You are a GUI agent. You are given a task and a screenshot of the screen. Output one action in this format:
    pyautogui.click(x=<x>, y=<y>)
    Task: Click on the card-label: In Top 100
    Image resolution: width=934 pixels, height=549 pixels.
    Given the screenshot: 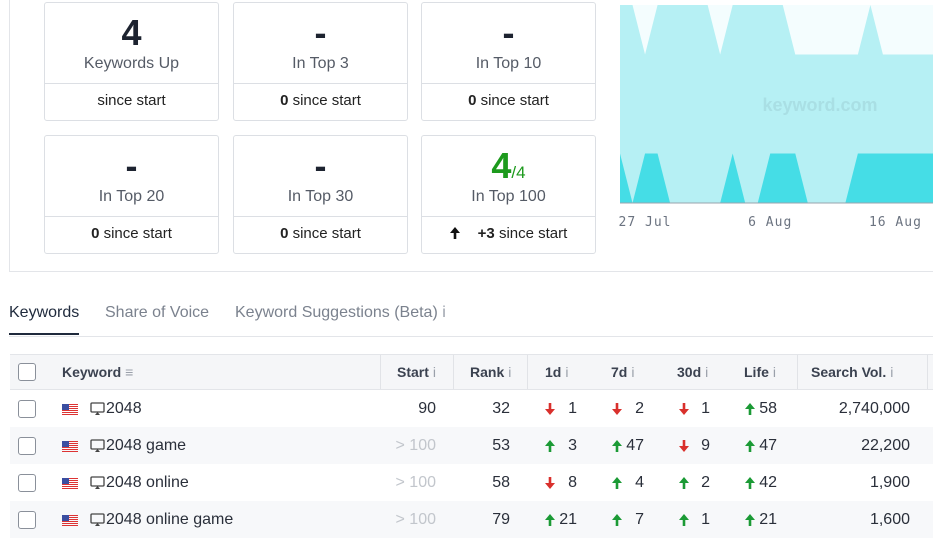 What is the action you would take?
    pyautogui.click(x=508, y=196)
    